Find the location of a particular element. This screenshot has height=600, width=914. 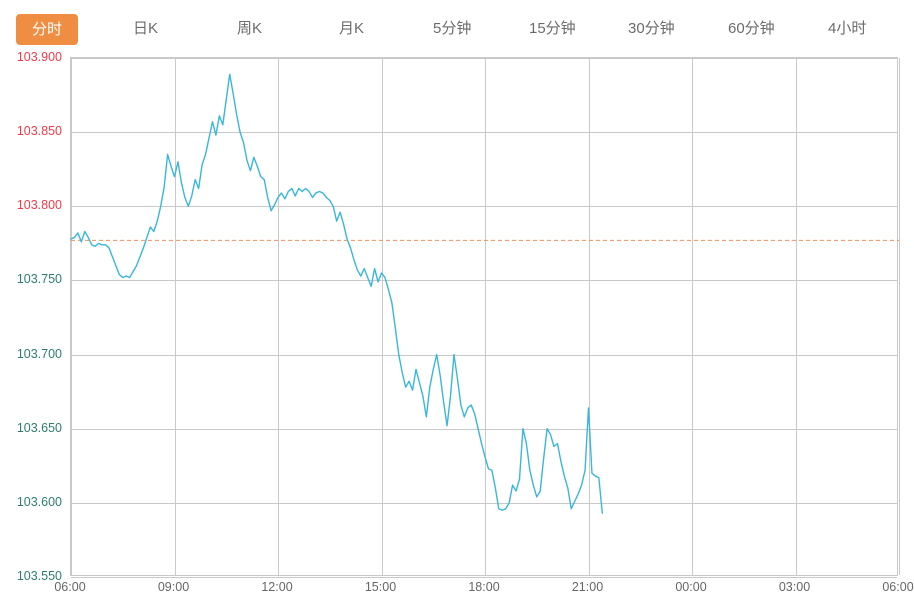

x-axis-tick-label: 21:00 is located at coordinates (587, 587).